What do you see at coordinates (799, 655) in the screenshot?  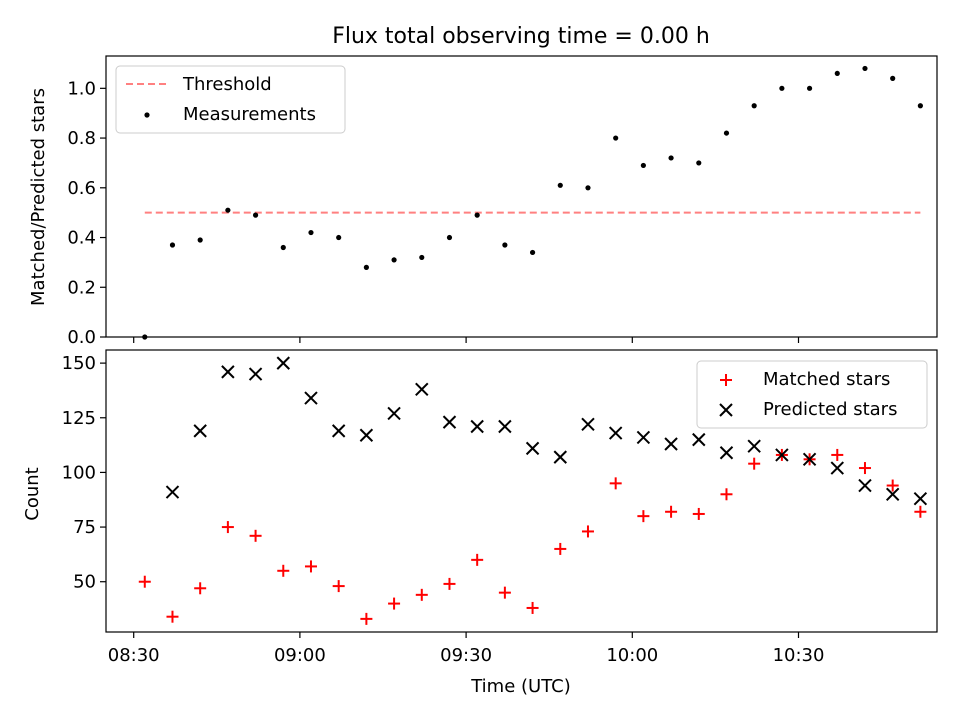 I see `x-tick-label: 10:30` at bounding box center [799, 655].